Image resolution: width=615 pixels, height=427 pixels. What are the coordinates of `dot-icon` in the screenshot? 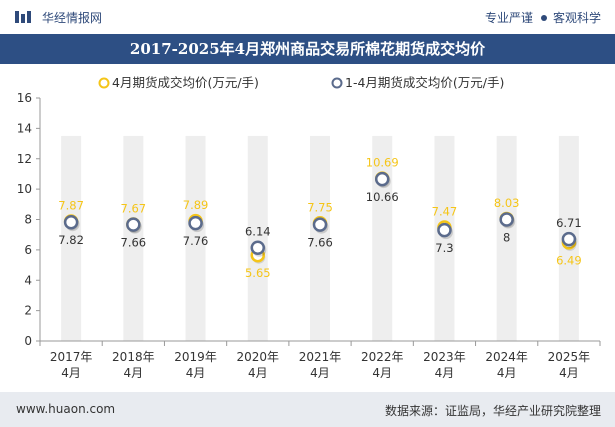 It's located at (543, 18).